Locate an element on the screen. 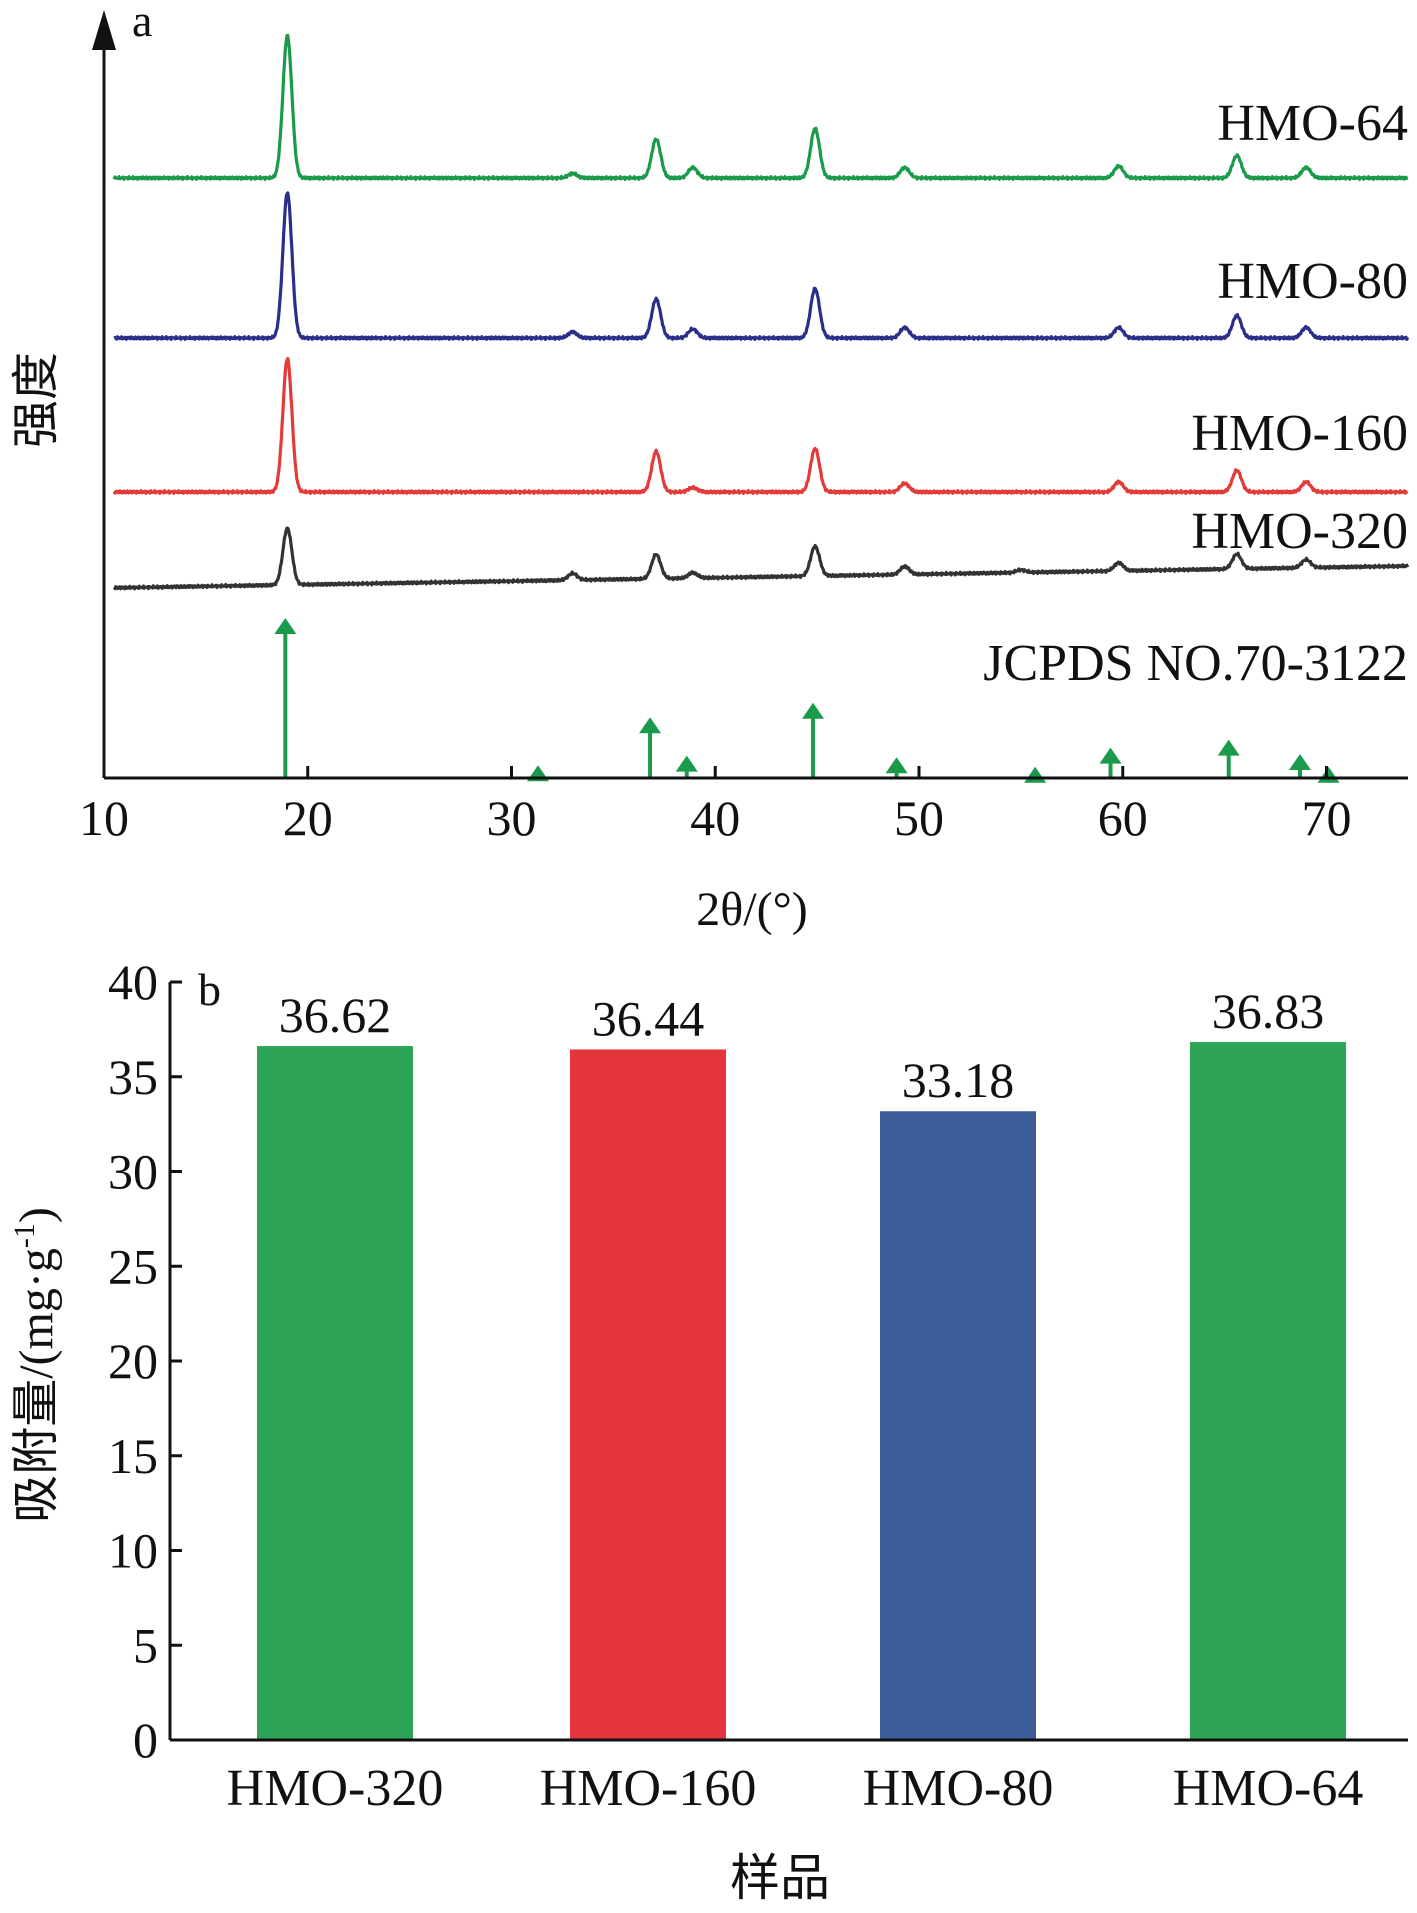 This screenshot has height=1913, width=1417. reference-peaks: JCPDS NO.70-3122 is located at coordinates (841, 700).